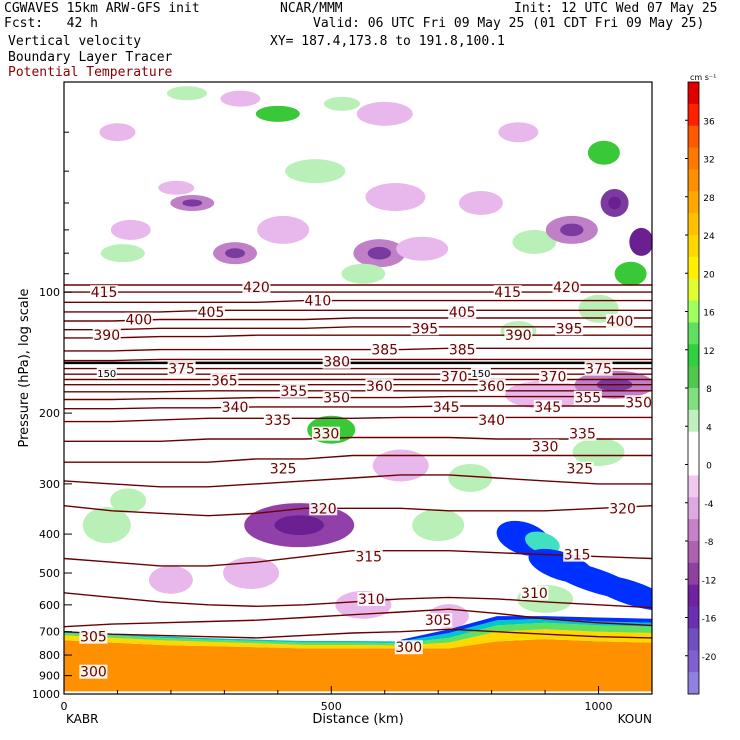 Image resolution: width=740 pixels, height=740 pixels. What do you see at coordinates (138, 321) in the screenshot?
I see `theta-label: 400` at bounding box center [138, 321].